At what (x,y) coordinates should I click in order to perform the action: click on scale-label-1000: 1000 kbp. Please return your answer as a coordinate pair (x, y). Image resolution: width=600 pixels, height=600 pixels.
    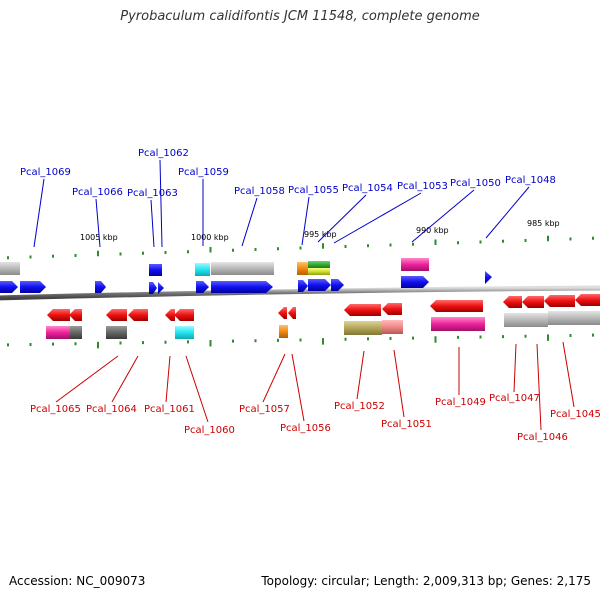
    Looking at the image, I should click on (210, 237).